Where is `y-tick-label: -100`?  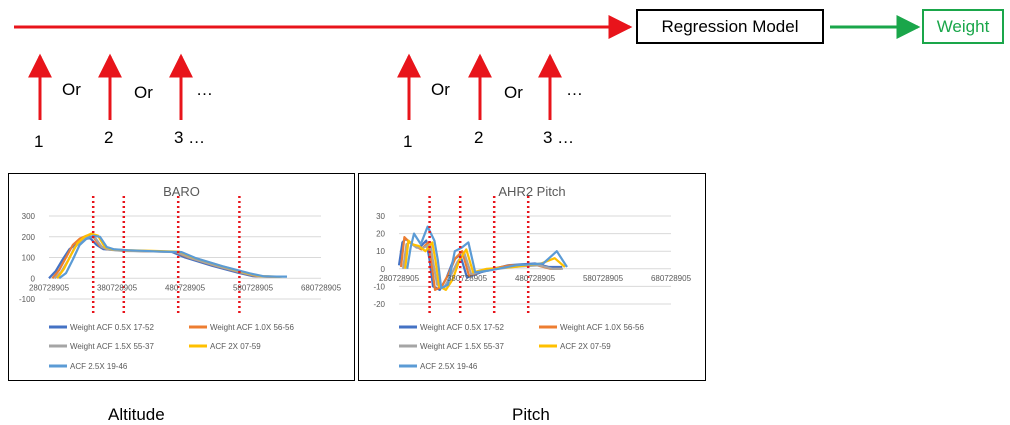 y-tick-label: -100 is located at coordinates (27, 299).